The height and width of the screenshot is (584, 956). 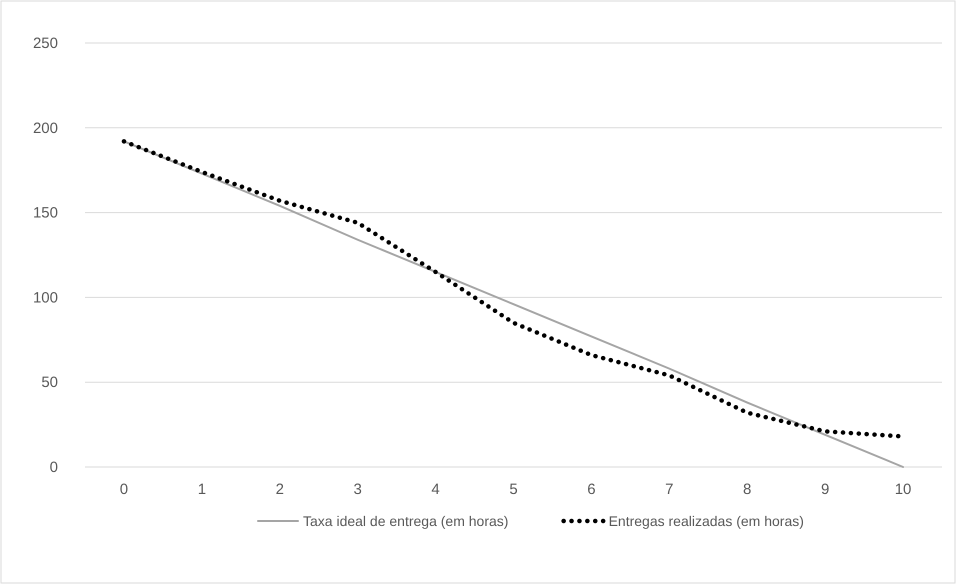 I want to click on x-tick-label: 5, so click(x=513, y=489).